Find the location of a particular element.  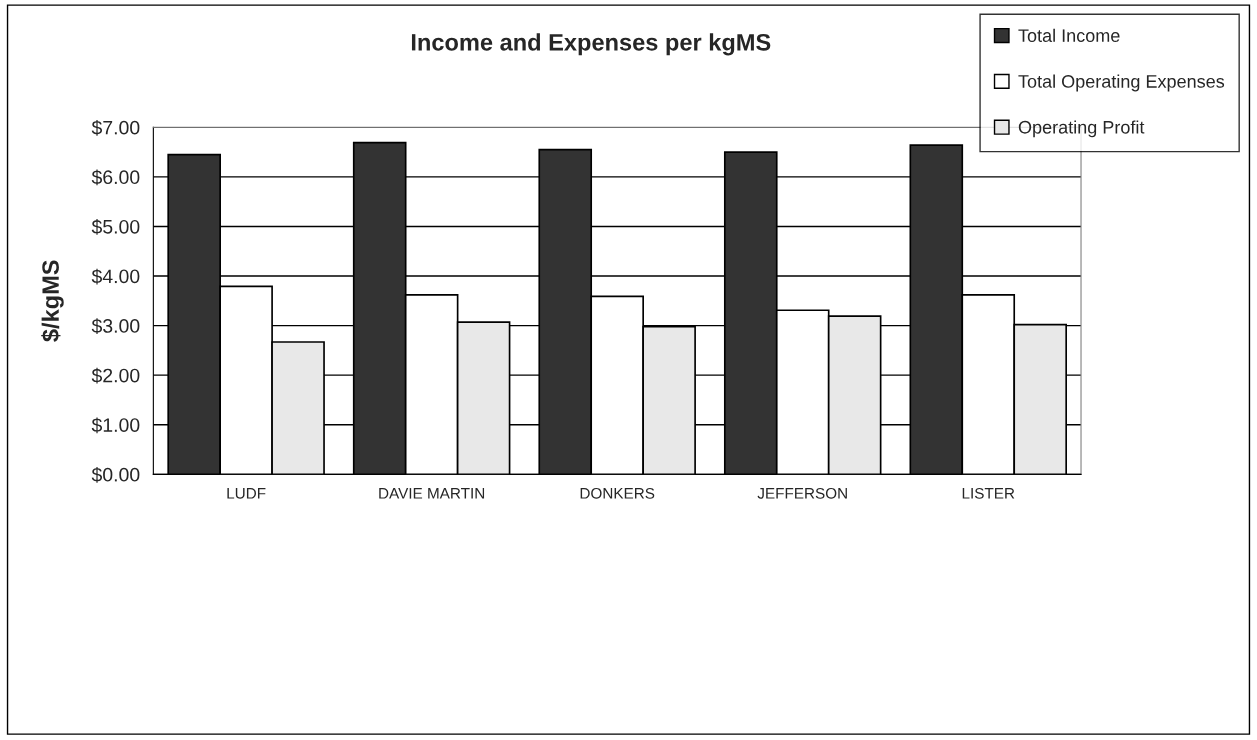

y-tick-label: $6.00 is located at coordinates (115, 177).